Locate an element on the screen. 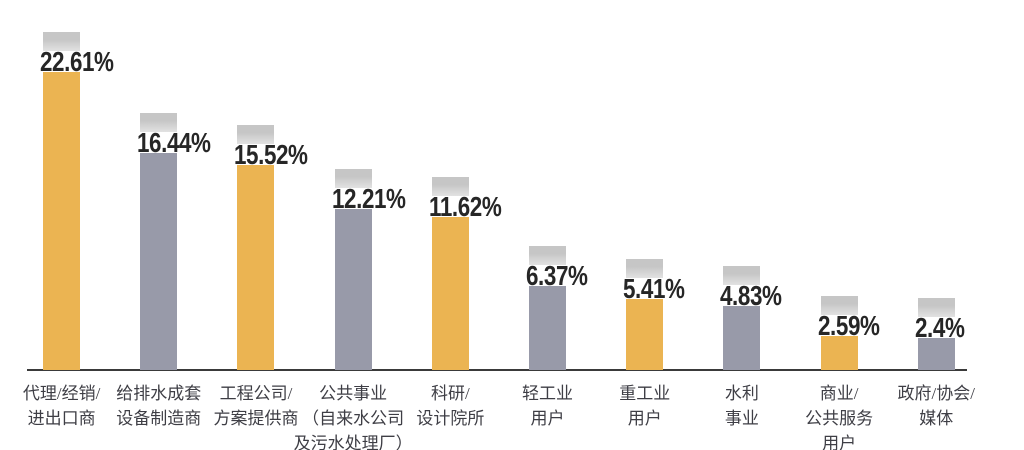  category-label: 科研/设计院所 is located at coordinates (450, 415).